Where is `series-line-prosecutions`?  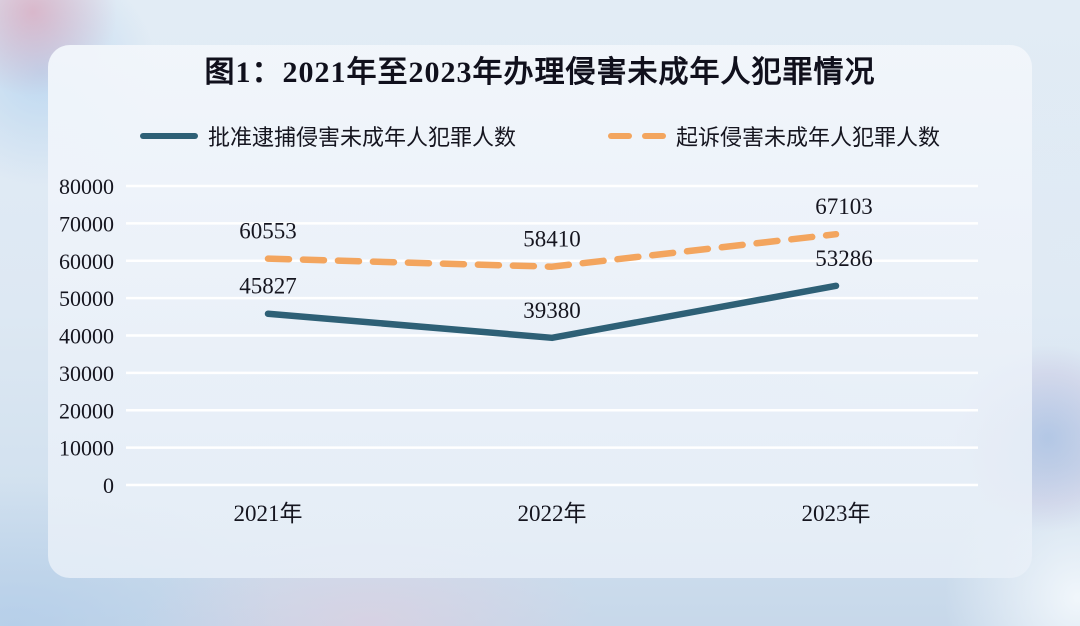
series-line-prosecutions is located at coordinates (552, 250).